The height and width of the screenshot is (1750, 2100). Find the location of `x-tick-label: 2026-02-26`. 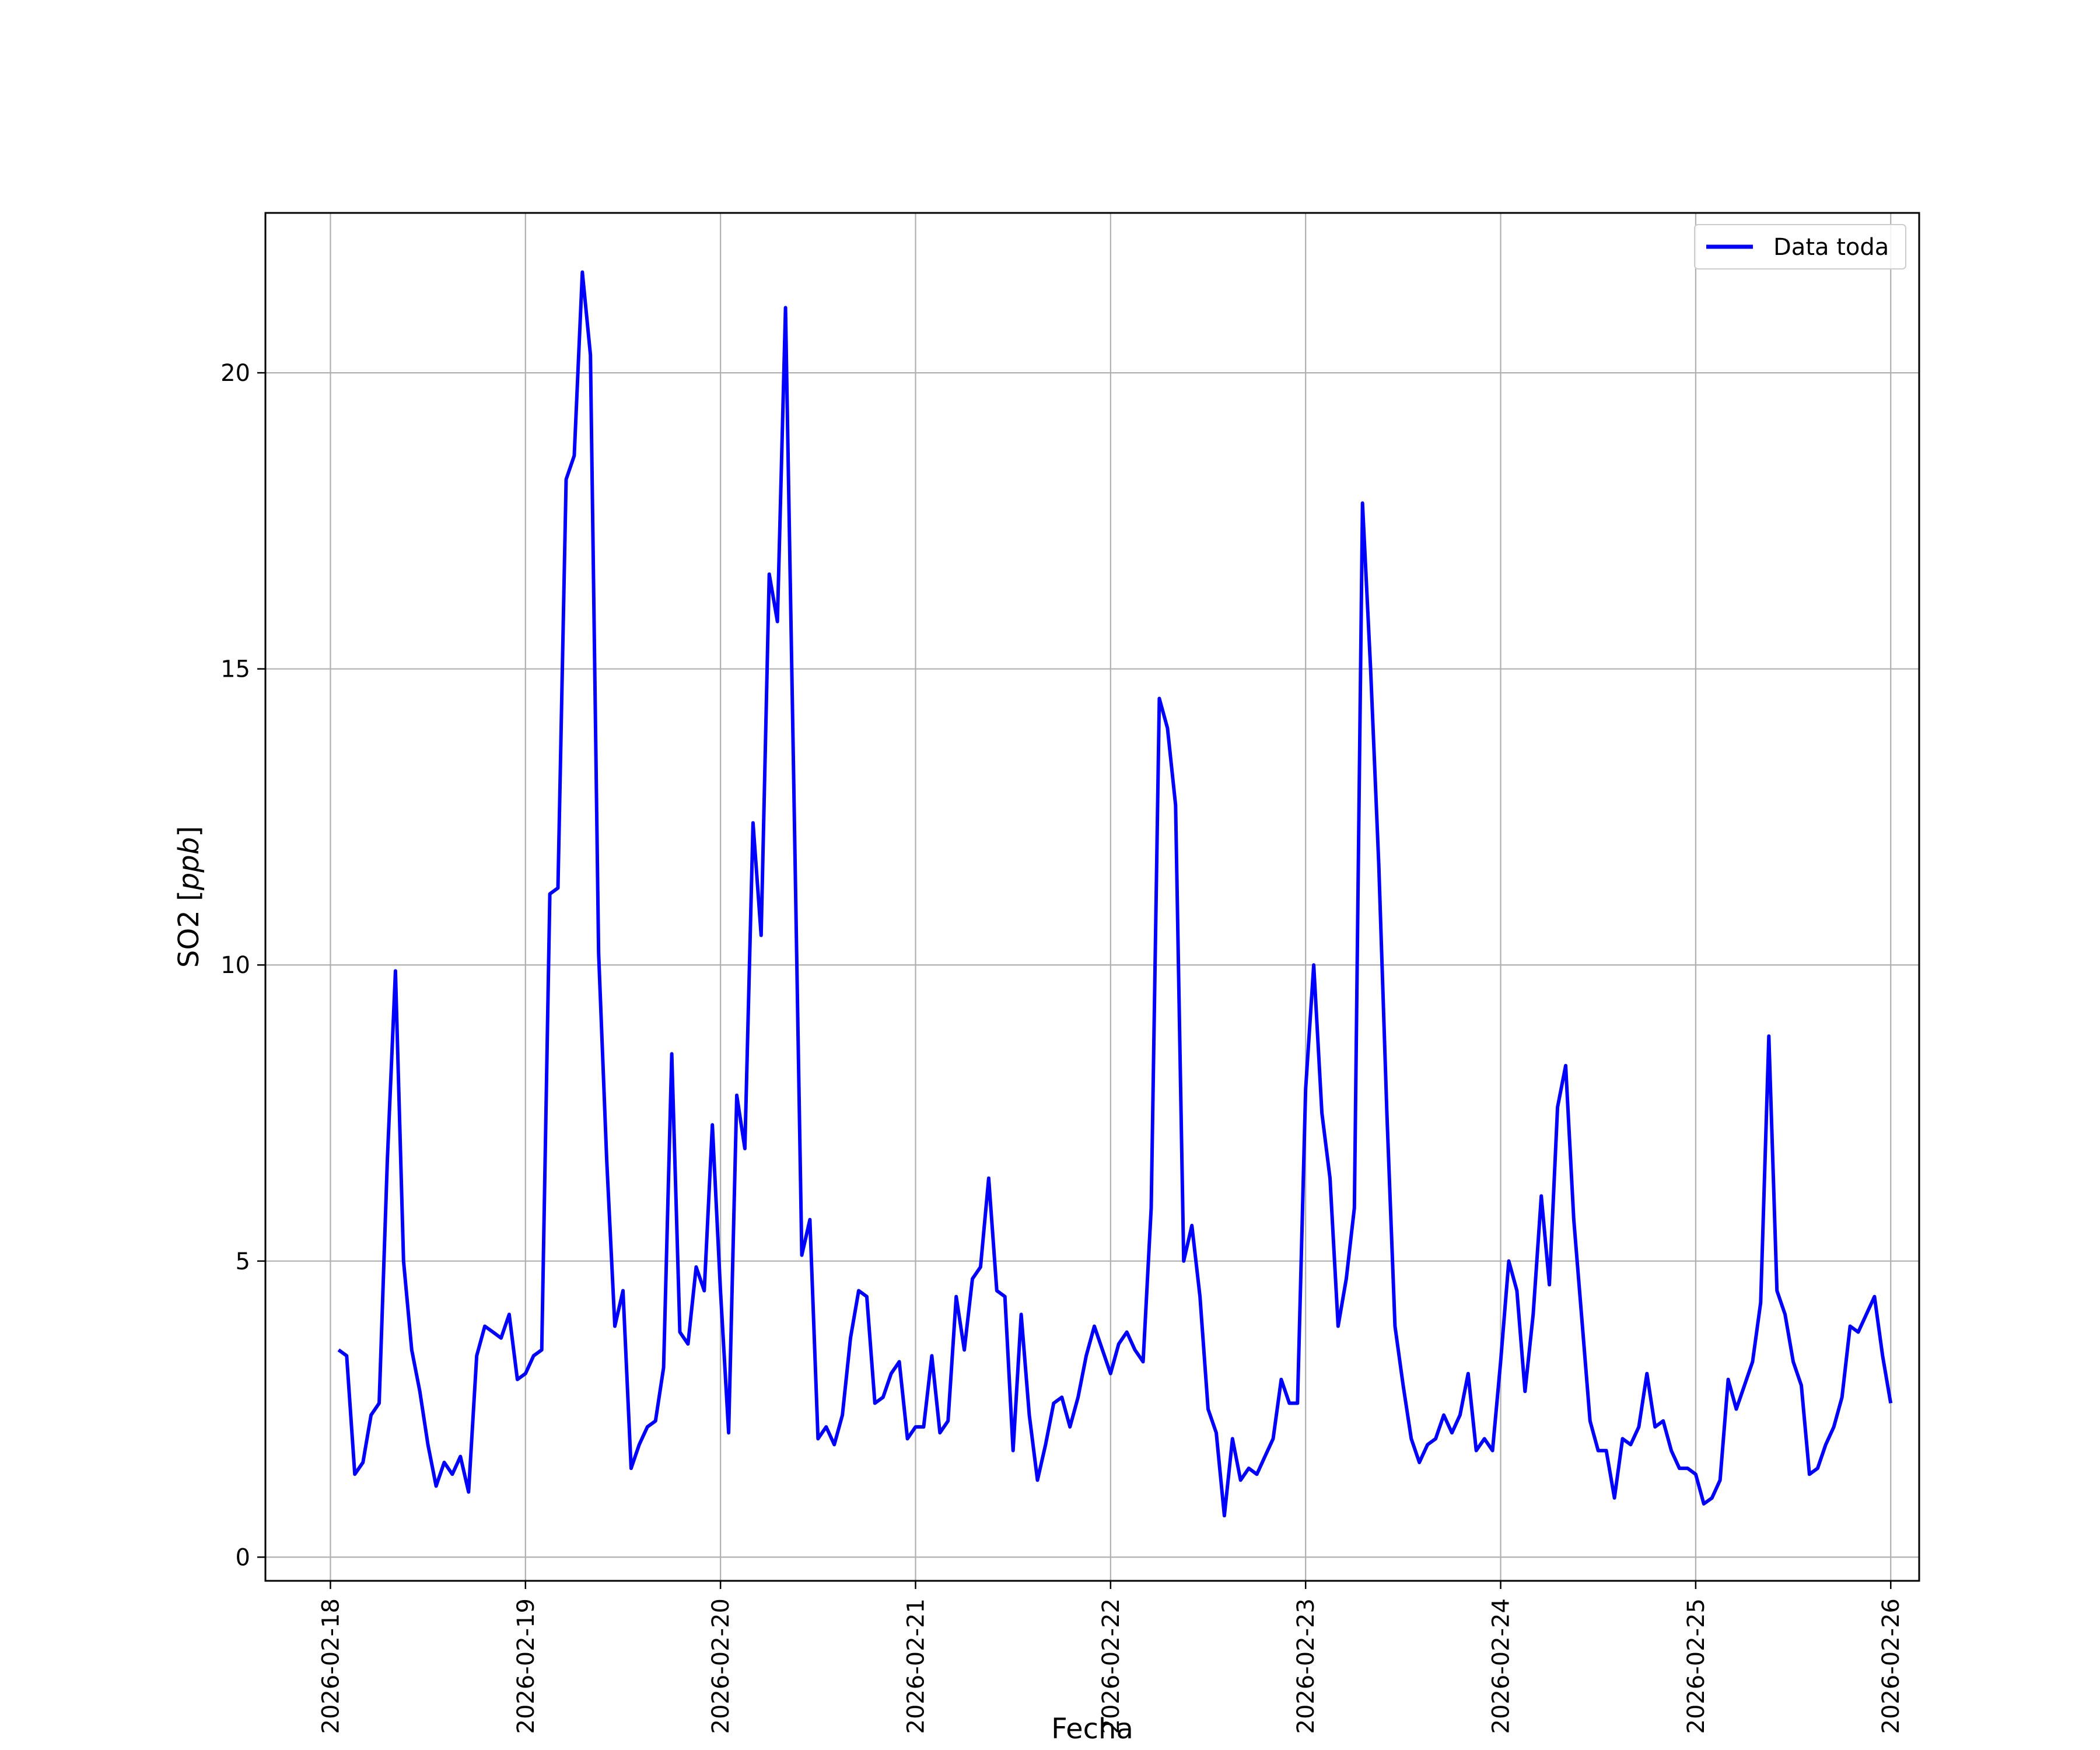

x-tick-label: 2026-02-26 is located at coordinates (1891, 1666).